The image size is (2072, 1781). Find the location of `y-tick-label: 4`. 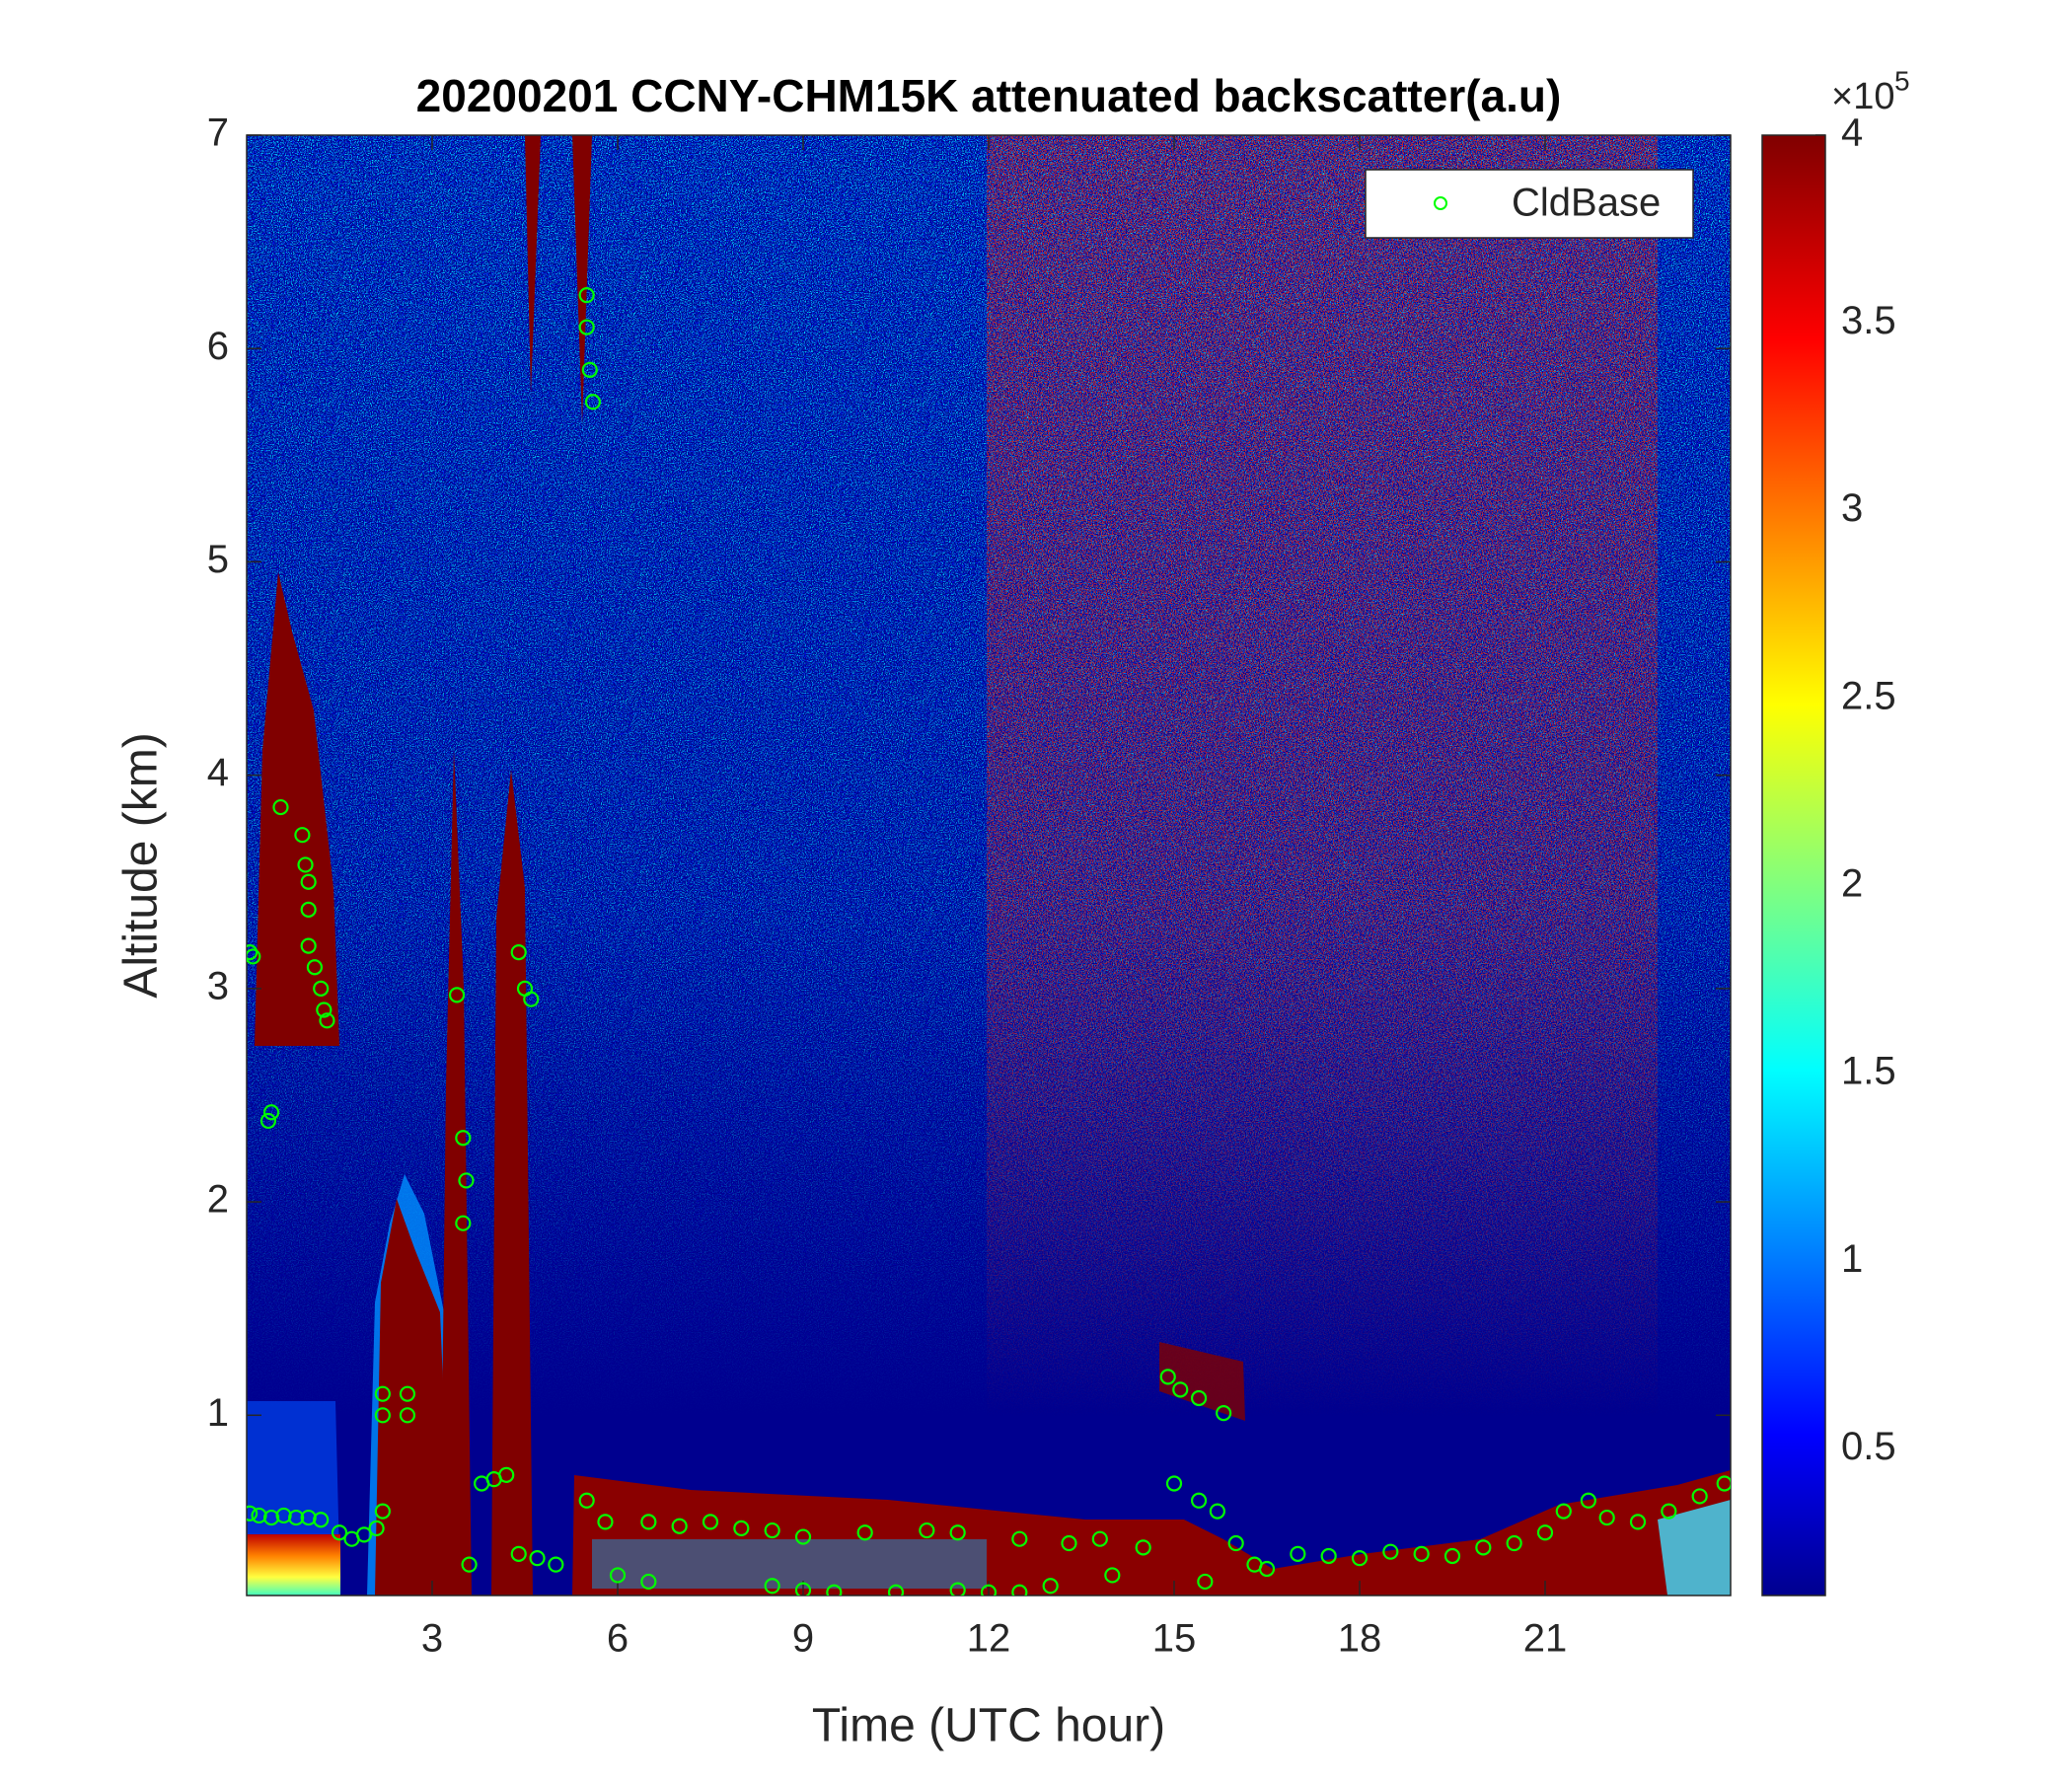

y-tick-label: 4 is located at coordinates (218, 772).